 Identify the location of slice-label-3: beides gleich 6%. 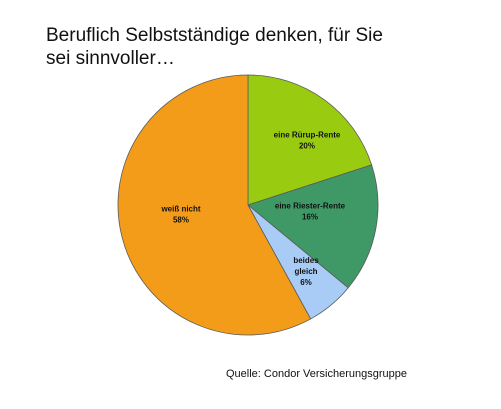
(306, 271).